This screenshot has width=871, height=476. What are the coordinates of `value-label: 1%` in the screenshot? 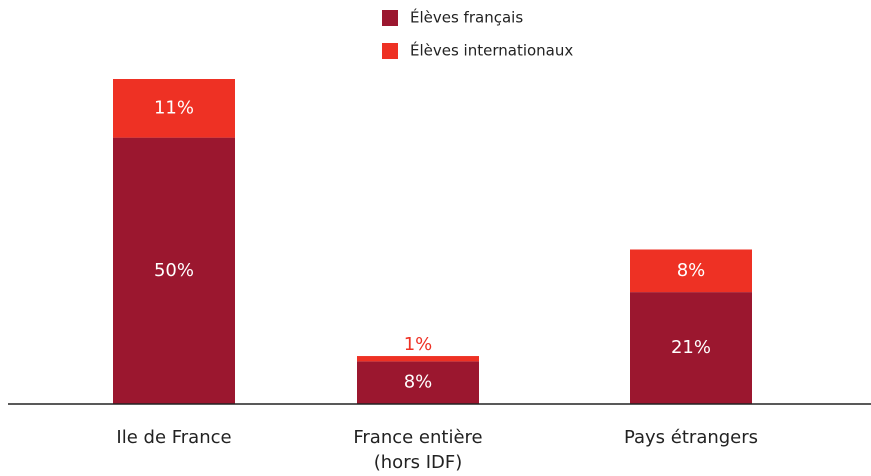 It's located at (418, 344).